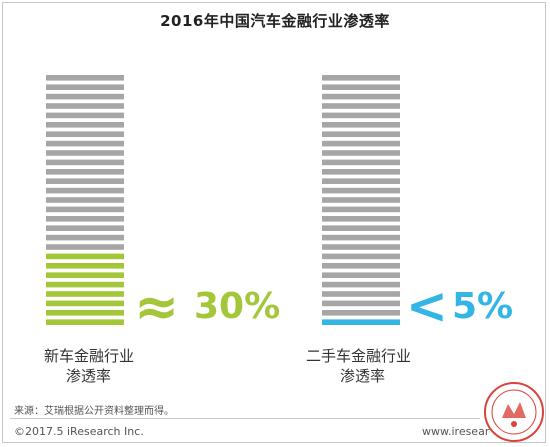 The height and width of the screenshot is (447, 550). I want to click on value-label-used-car: <5%, so click(459, 306).